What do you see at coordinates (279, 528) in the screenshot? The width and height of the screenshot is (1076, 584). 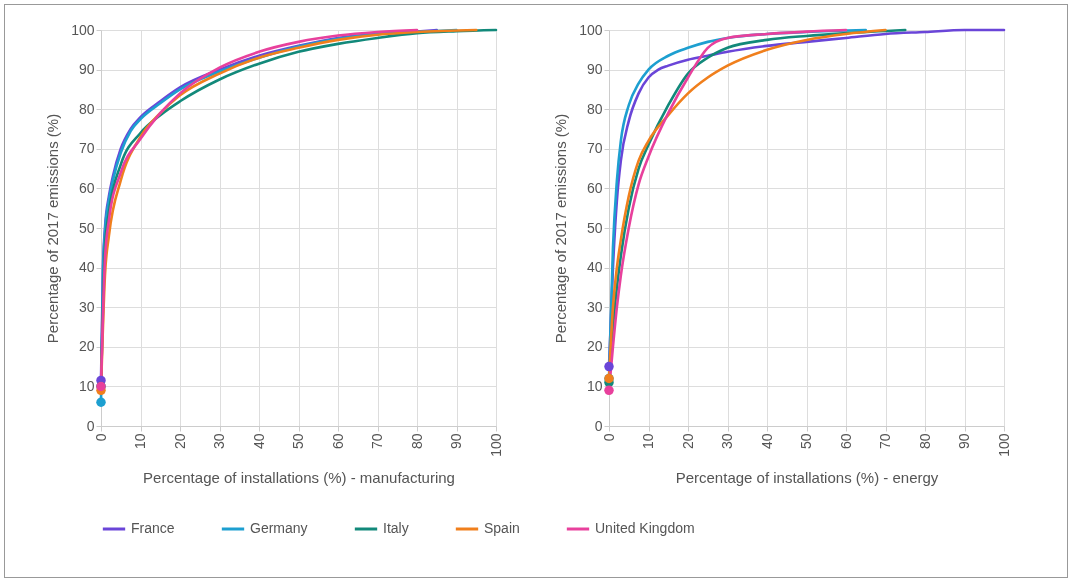 I see `legend-label: Germany` at bounding box center [279, 528].